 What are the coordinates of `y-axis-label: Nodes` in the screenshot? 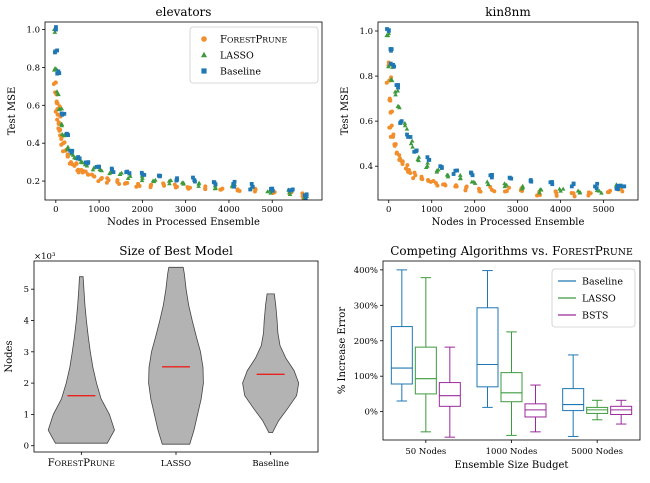 It's located at (9, 356).